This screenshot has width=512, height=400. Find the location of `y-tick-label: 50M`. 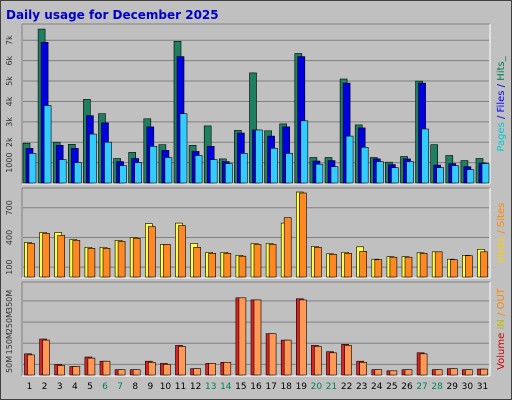

y-tick-label: 50M is located at coordinates (9, 364).